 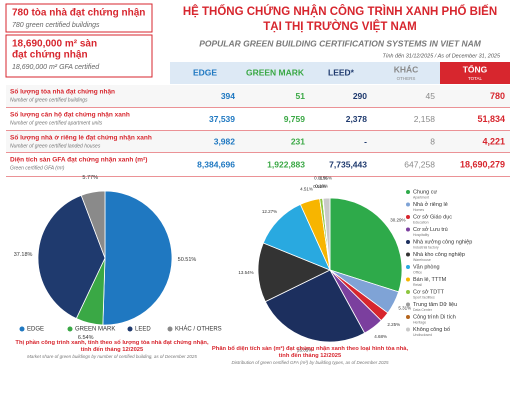 I want to click on legend-sub: Data Center, so click(x=423, y=310).